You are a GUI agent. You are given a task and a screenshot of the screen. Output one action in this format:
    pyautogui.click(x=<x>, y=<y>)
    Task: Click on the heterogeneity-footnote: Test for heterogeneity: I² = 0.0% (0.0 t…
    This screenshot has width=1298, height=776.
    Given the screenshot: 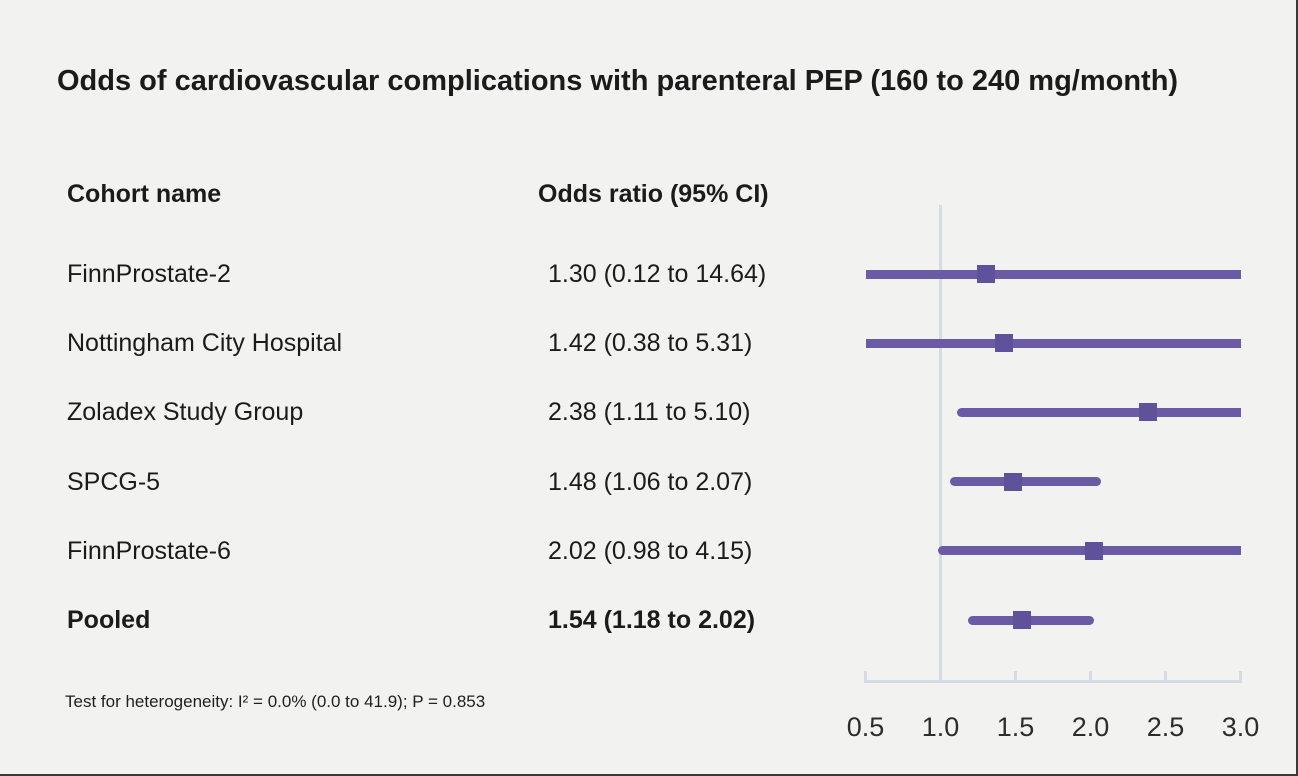 What is the action you would take?
    pyautogui.click(x=275, y=701)
    